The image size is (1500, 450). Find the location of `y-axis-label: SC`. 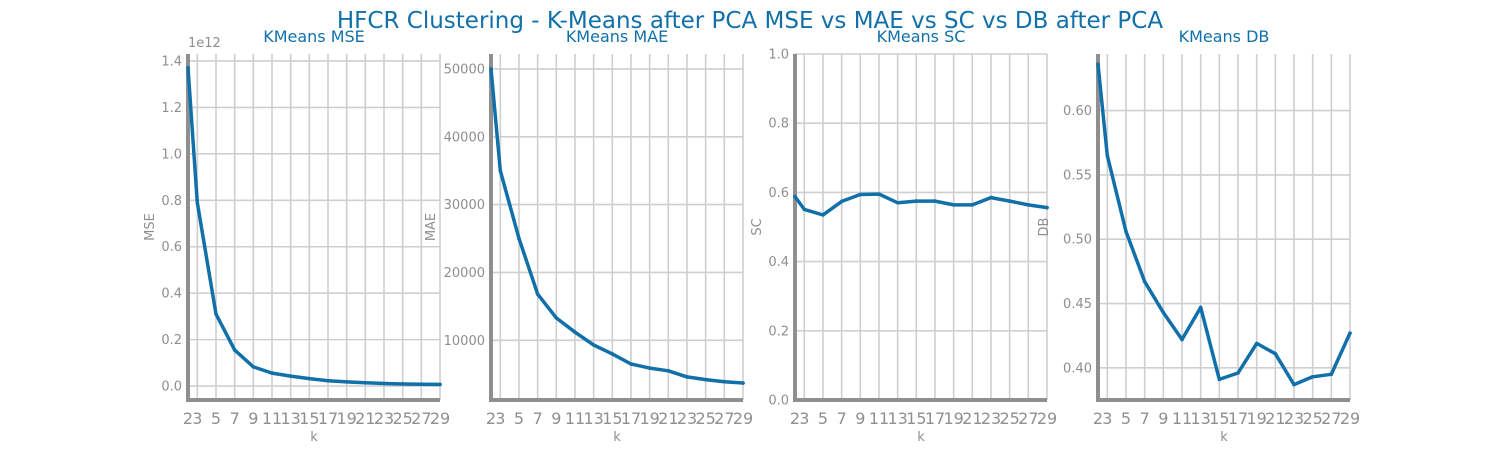

y-axis-label: SC is located at coordinates (757, 226).